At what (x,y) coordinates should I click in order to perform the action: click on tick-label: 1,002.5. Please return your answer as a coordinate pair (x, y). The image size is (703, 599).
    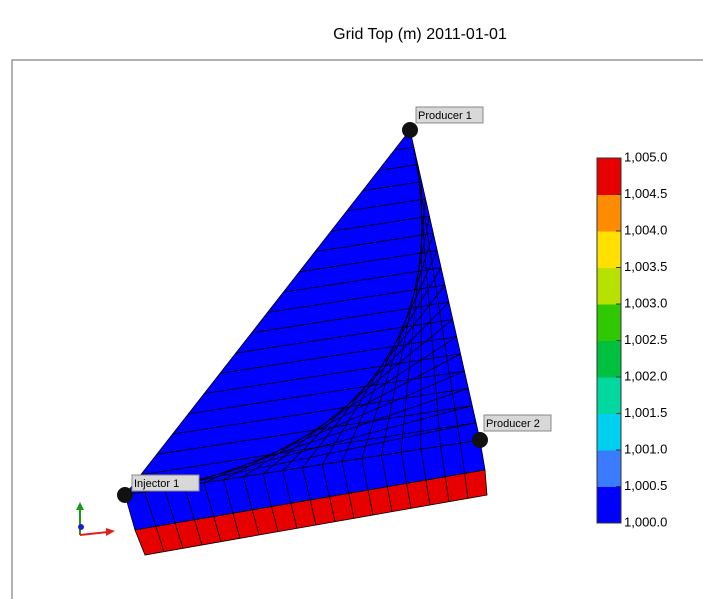
    Looking at the image, I should click on (645, 339).